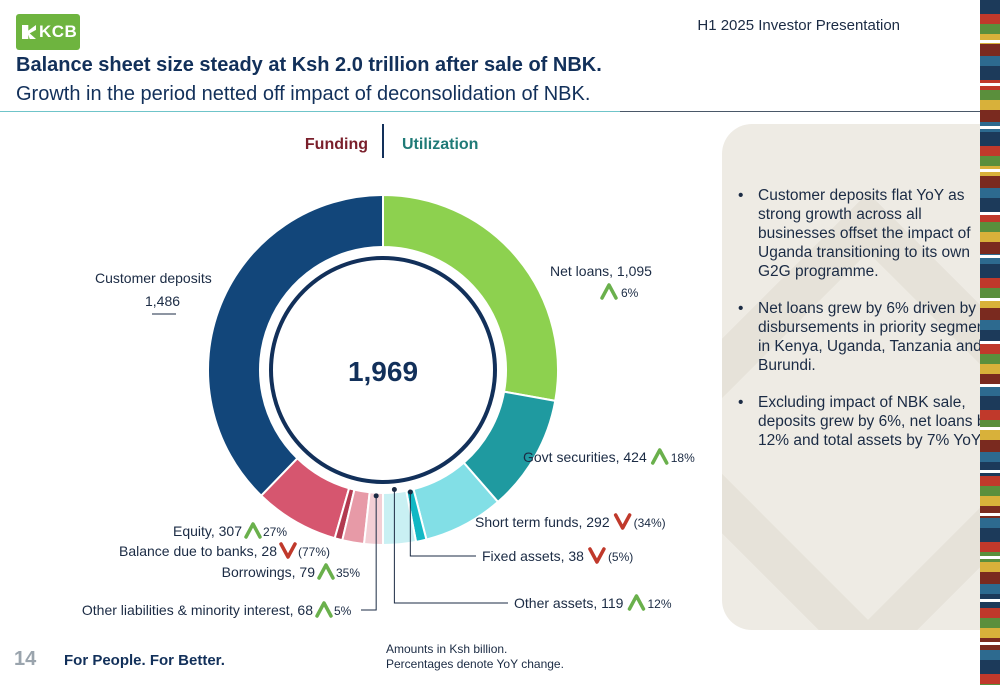  What do you see at coordinates (447, 649) in the screenshot?
I see `units-note: Amounts in Ksh billion.` at bounding box center [447, 649].